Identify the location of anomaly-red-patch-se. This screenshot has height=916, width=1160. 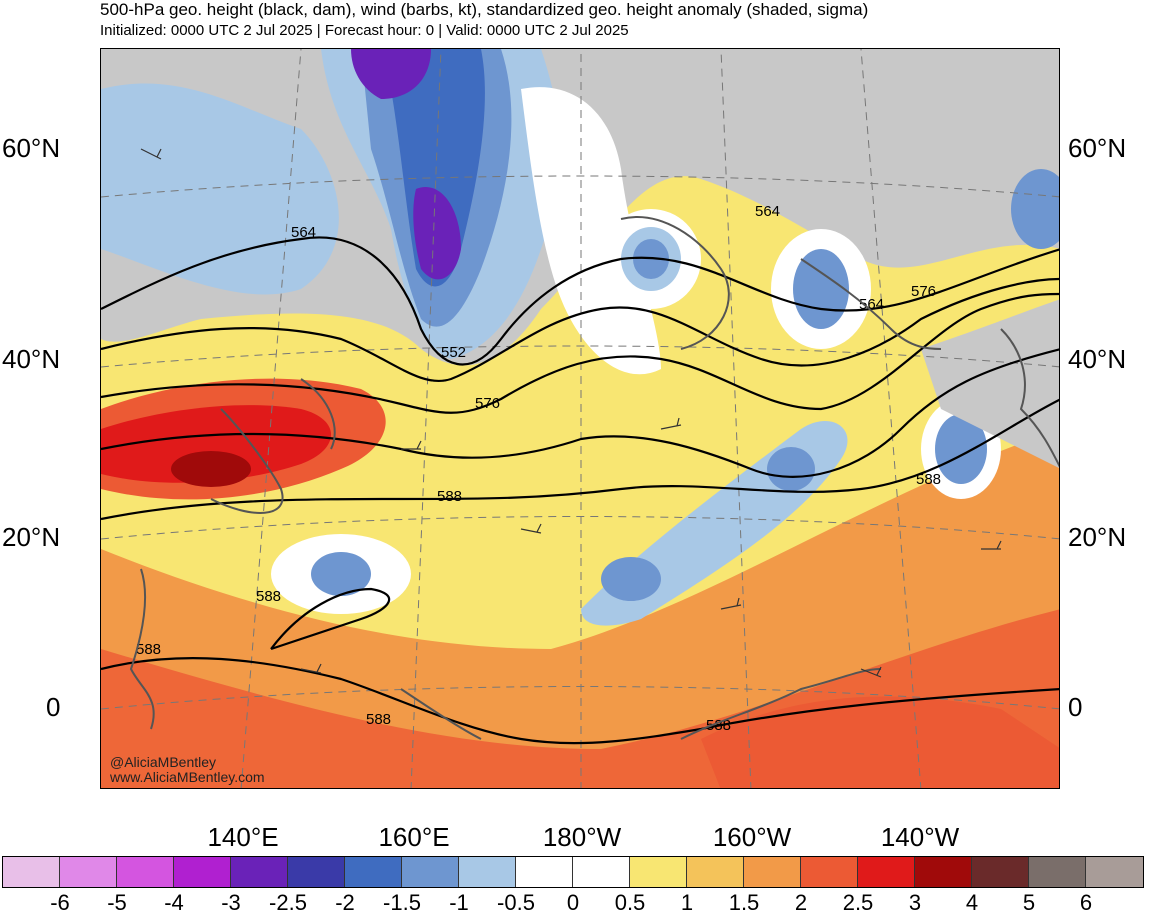
(880, 742).